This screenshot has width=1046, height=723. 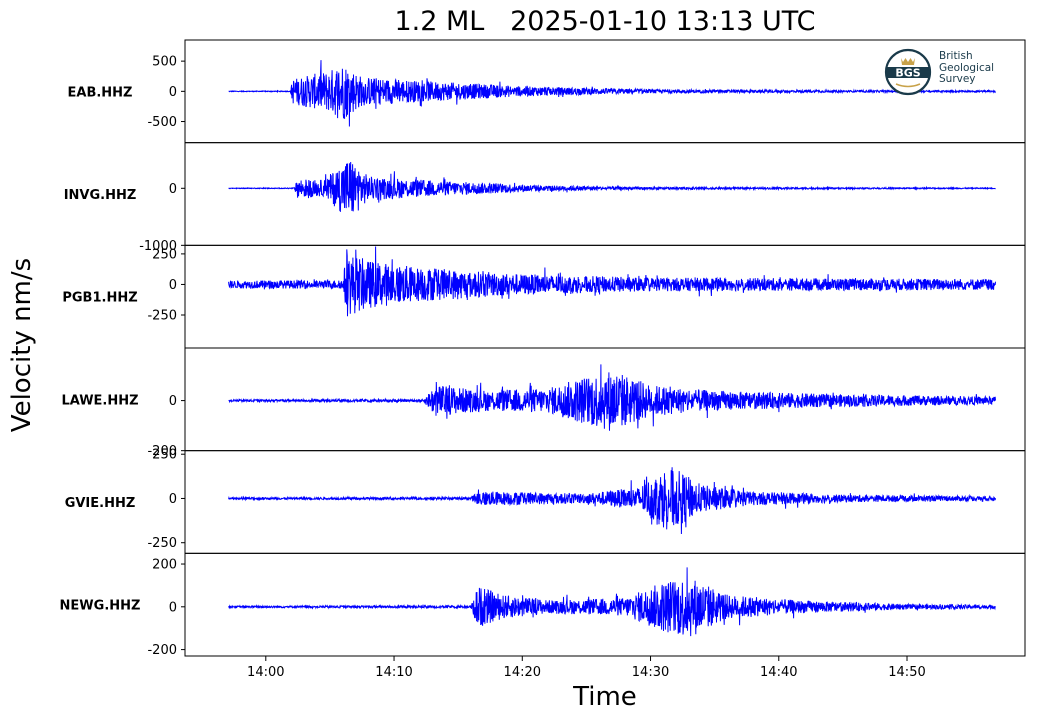 What do you see at coordinates (99, 298) in the screenshot?
I see `station-label: PGB1.HHZ` at bounding box center [99, 298].